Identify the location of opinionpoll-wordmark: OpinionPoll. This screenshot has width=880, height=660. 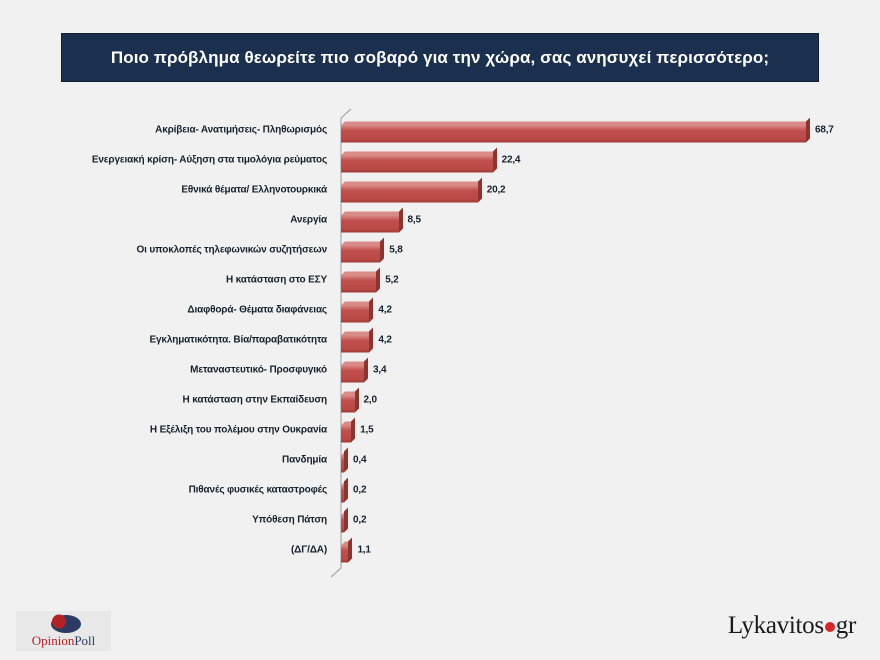
(63, 641).